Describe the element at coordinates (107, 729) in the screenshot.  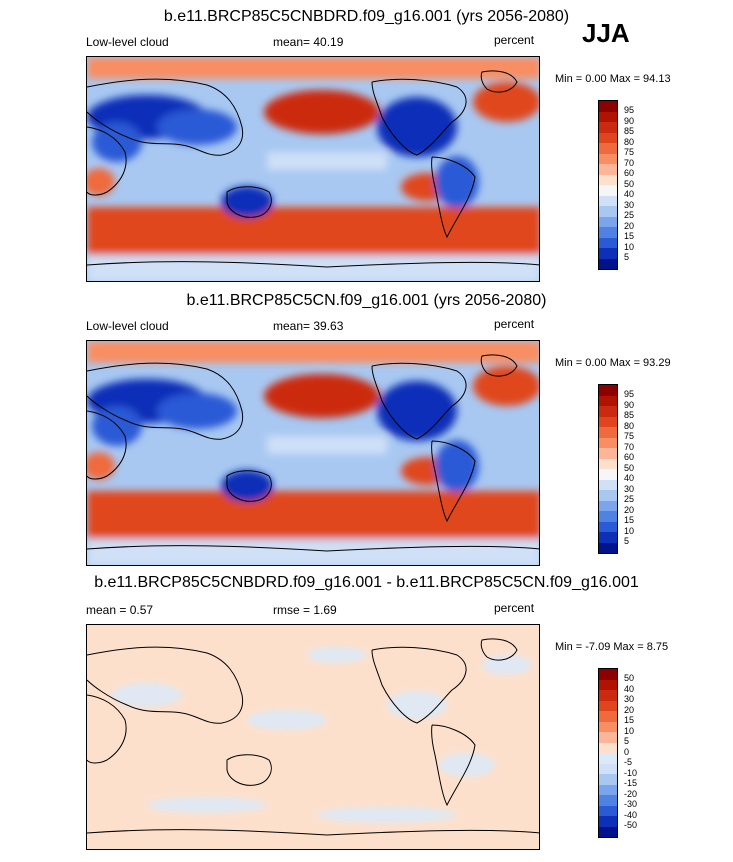
I see `map-3-coast-africa` at that location.